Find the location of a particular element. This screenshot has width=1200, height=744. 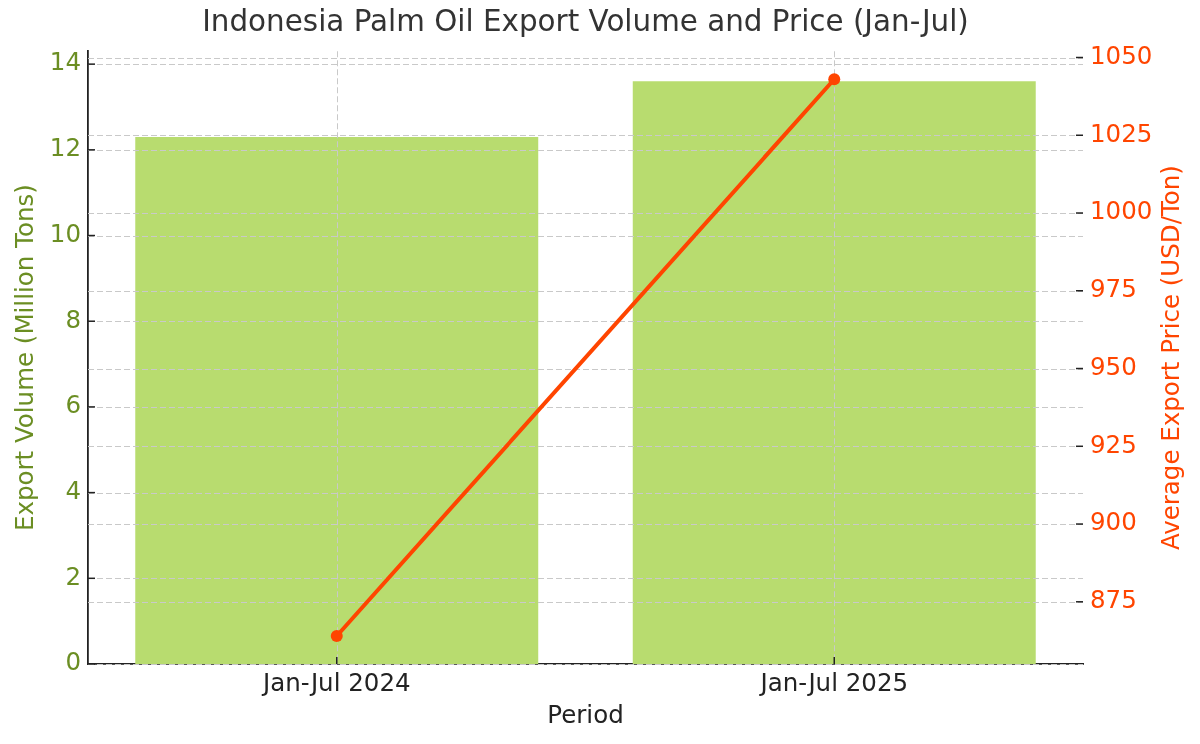

y2-tick-label: 875 is located at coordinates (1113, 600).